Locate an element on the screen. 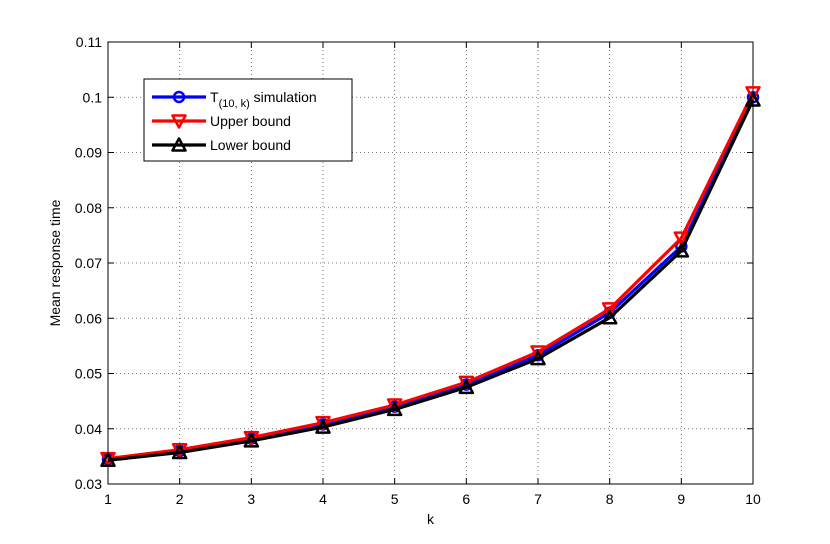 This screenshot has width=830, height=544. legend-label: Lower bound is located at coordinates (250, 145).